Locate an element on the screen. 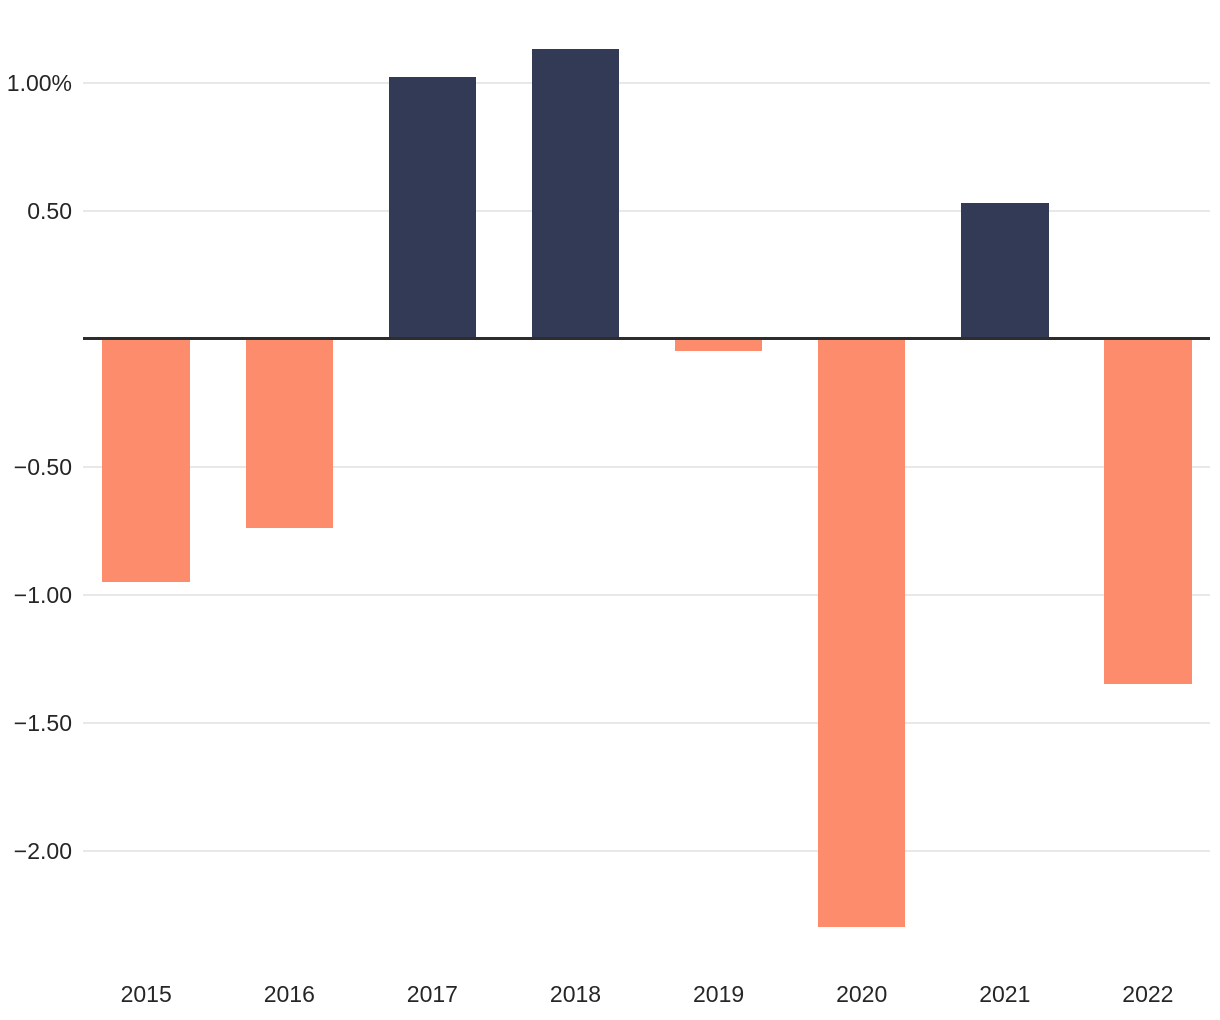  bar-2019 is located at coordinates (718, 345).